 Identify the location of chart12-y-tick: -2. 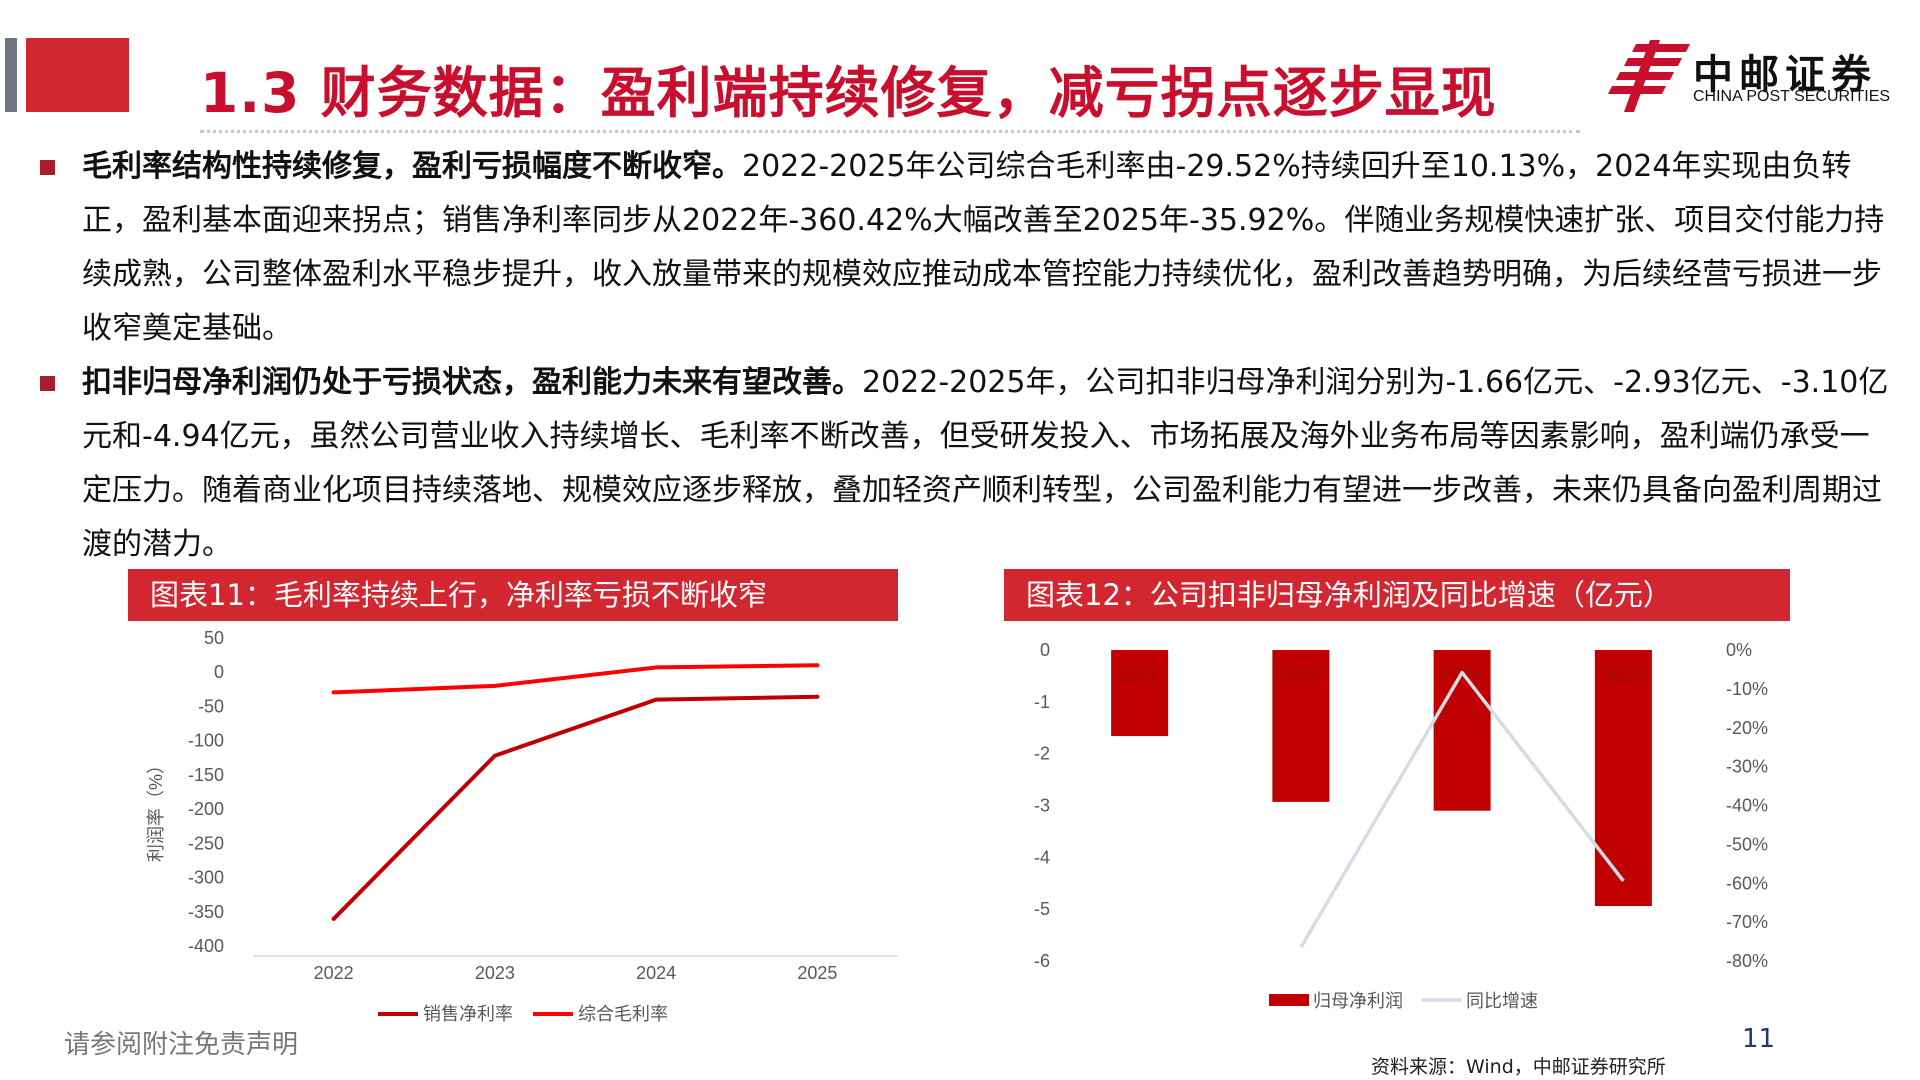
(1042, 754).